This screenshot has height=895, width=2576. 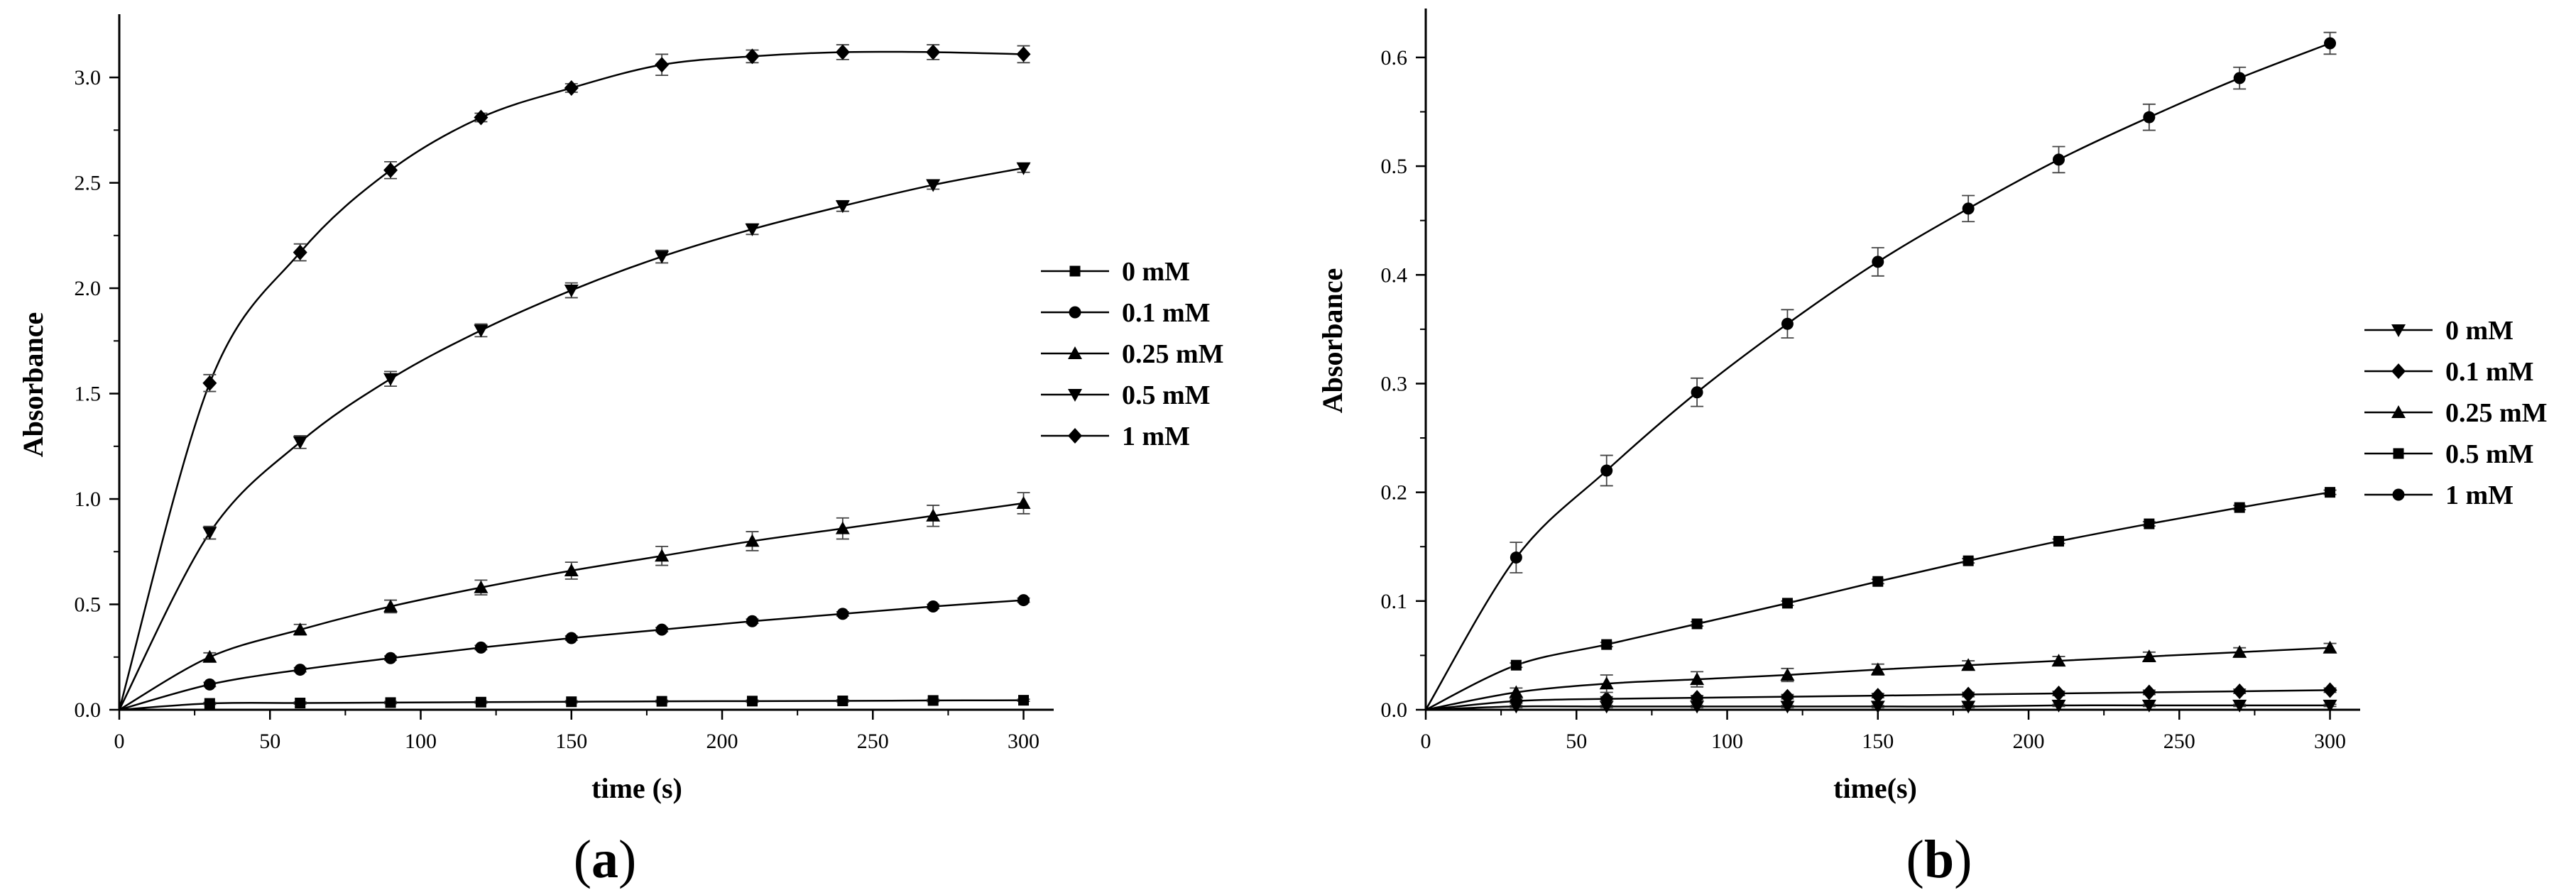 What do you see at coordinates (1166, 395) in the screenshot?
I see `legend-label-a: 0.5 mM` at bounding box center [1166, 395].